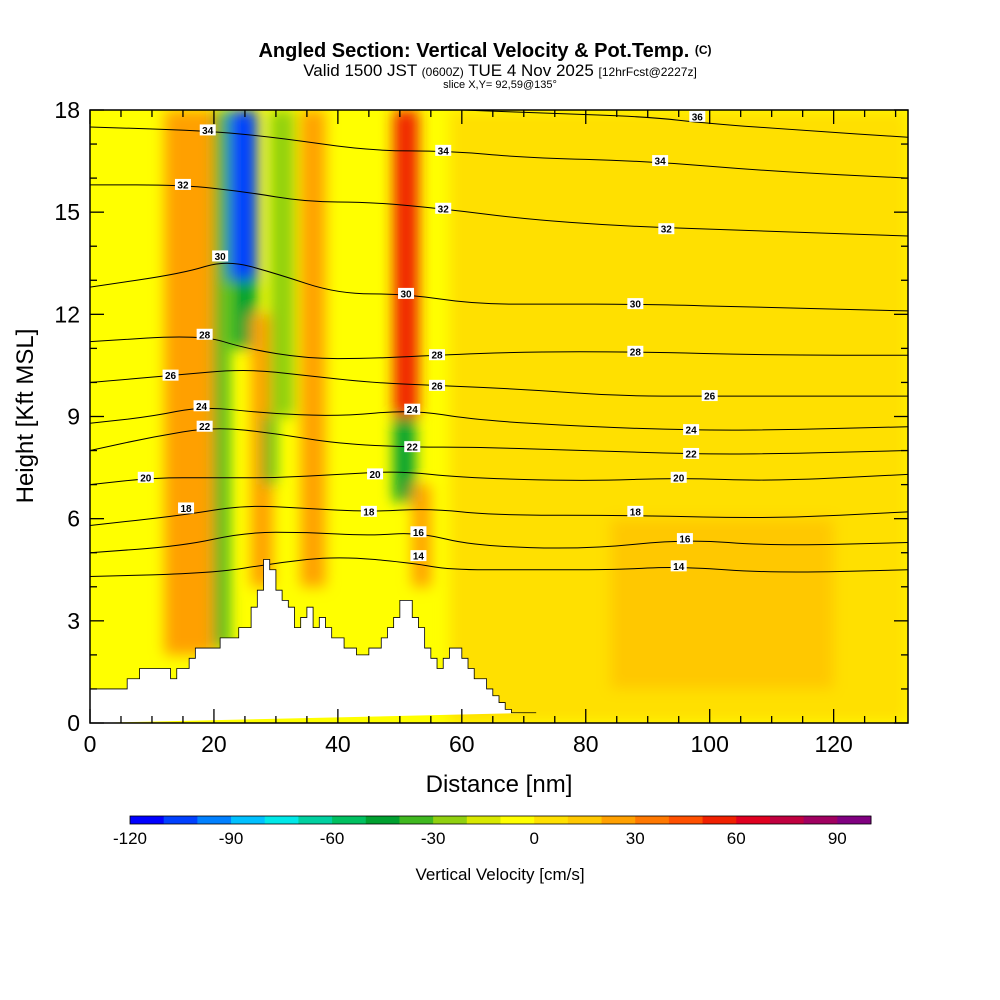  What do you see at coordinates (90, 744) in the screenshot?
I see `x-tick-label: 0` at bounding box center [90, 744].